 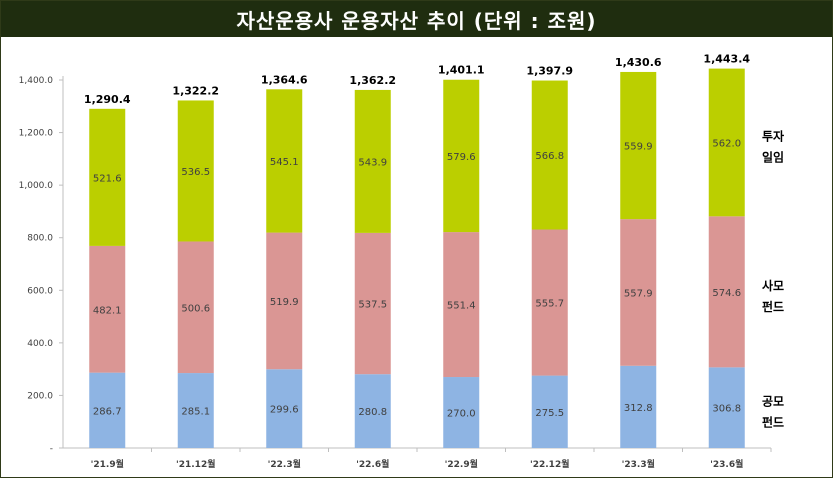 What do you see at coordinates (36, 81) in the screenshot?
I see `y-tick-label: 1,400.0` at bounding box center [36, 81].